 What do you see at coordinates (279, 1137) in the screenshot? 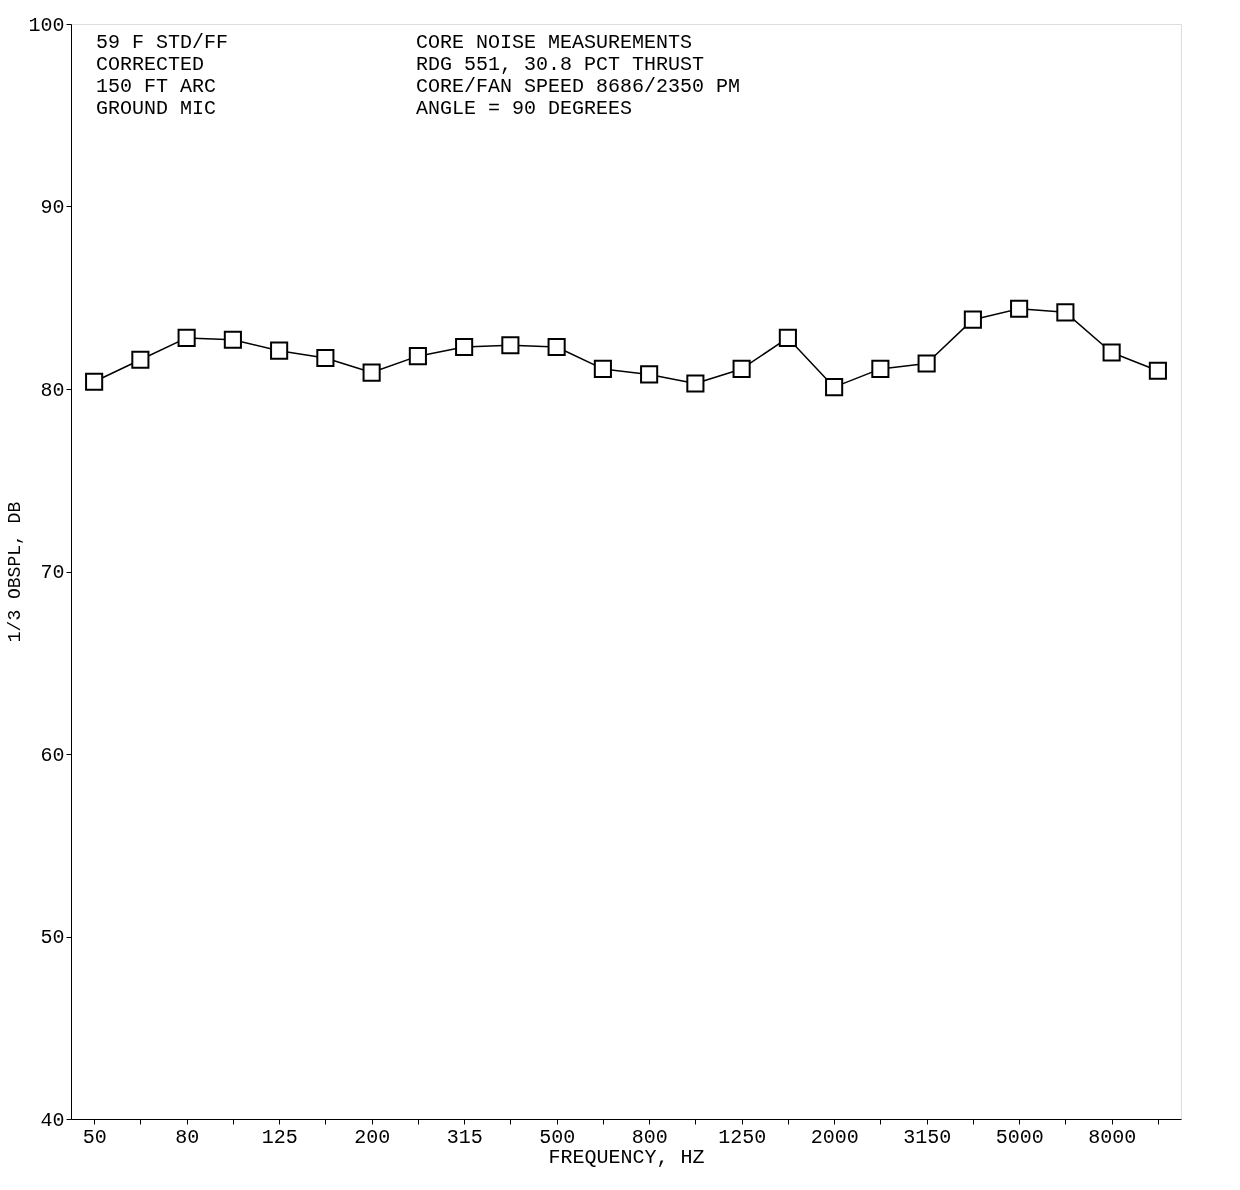
I see `x-tick-label: 125` at bounding box center [279, 1137].